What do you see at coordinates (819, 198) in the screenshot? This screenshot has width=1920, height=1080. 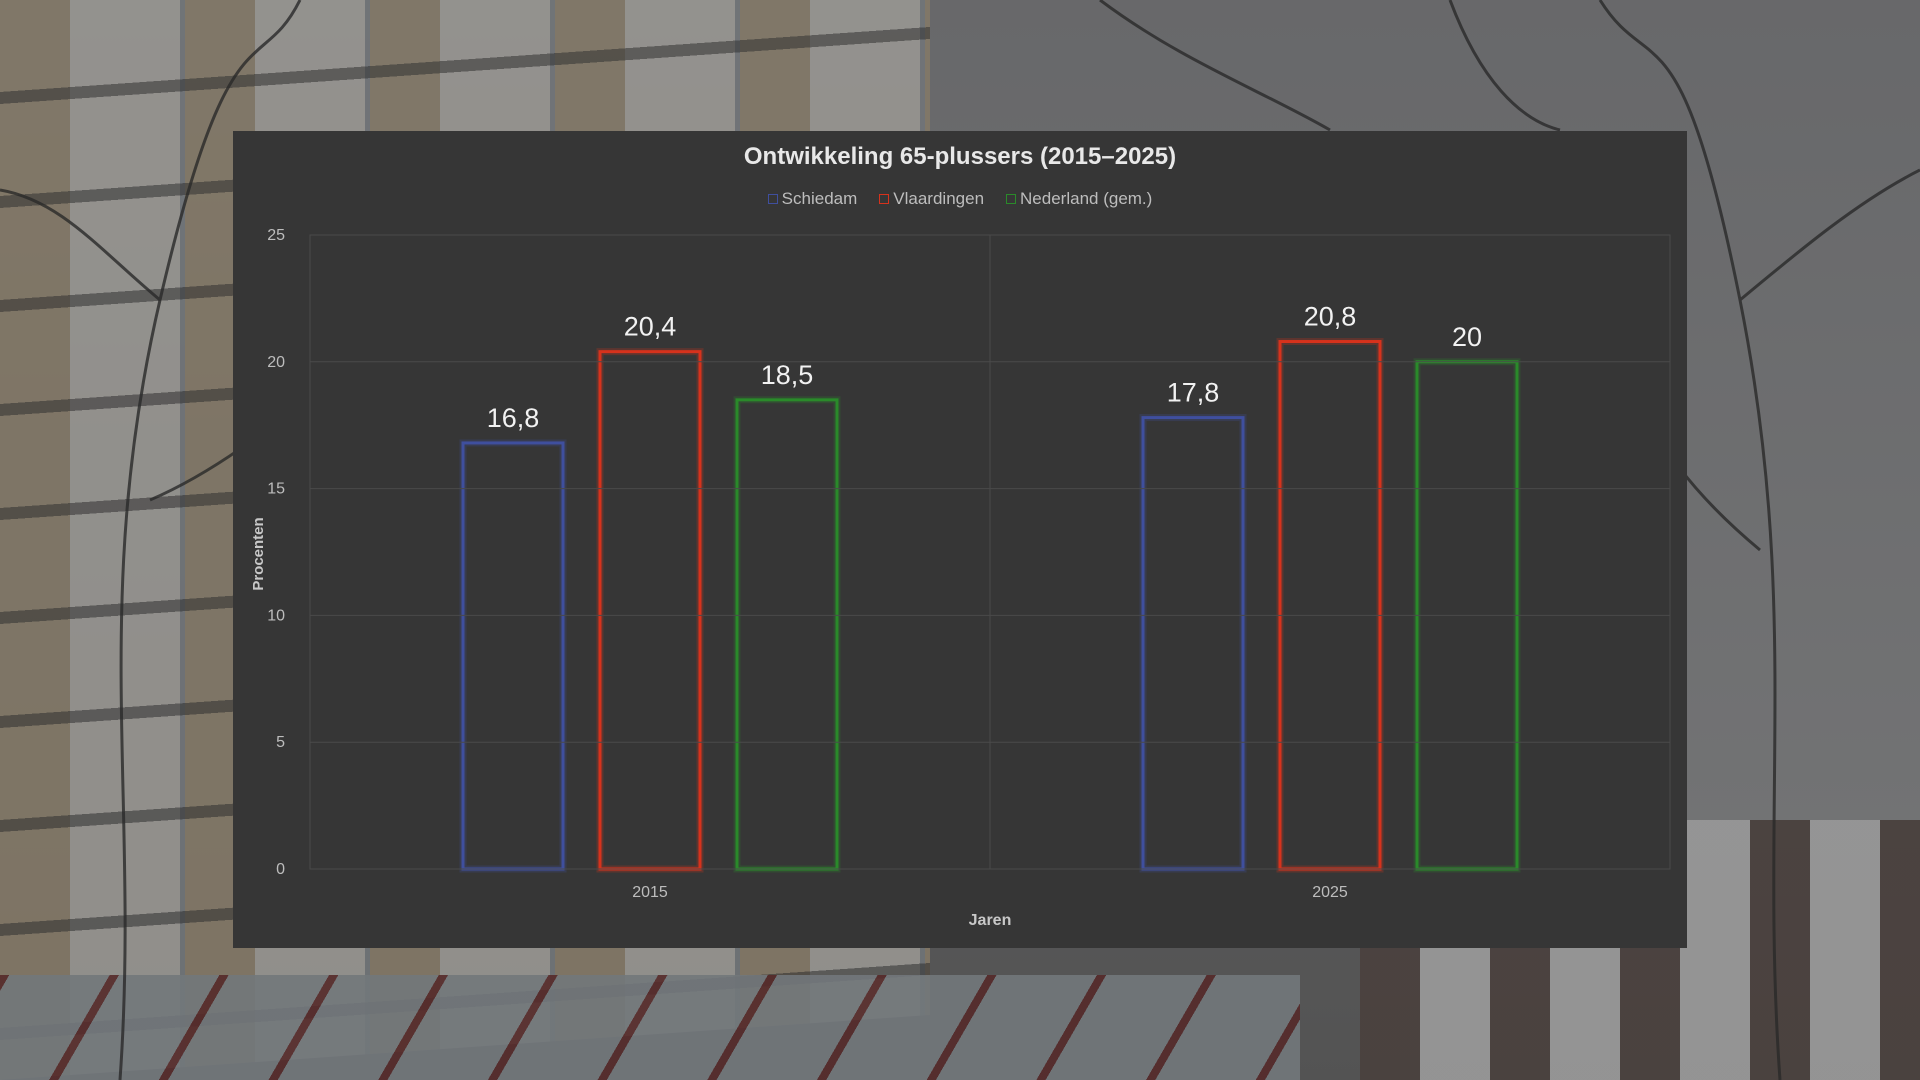 I see `legend-label-schiedam: Schiedam` at bounding box center [819, 198].